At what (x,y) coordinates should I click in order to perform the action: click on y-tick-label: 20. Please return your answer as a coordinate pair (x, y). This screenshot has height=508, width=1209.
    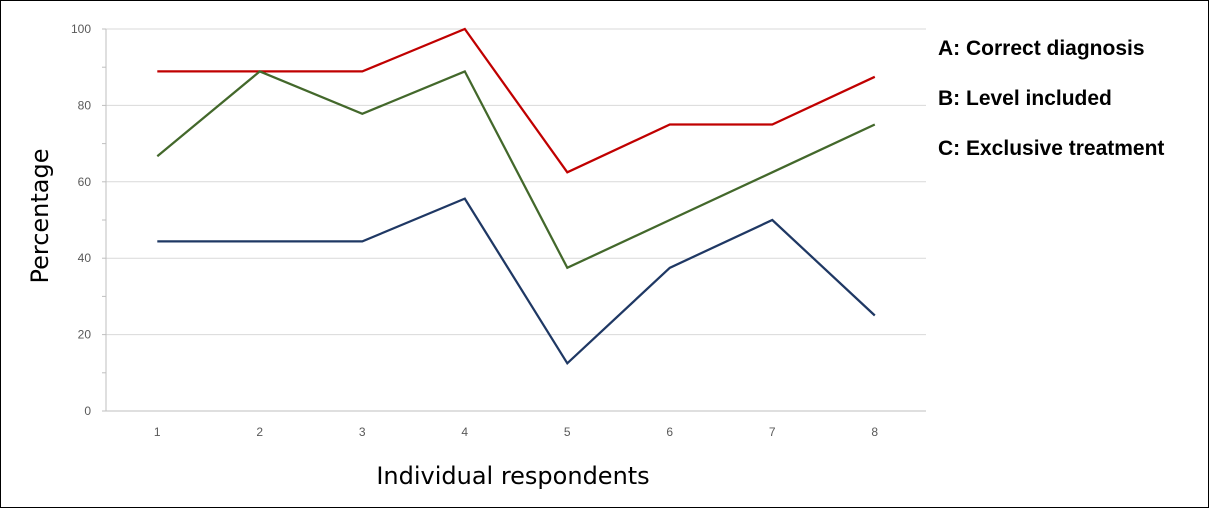
    Looking at the image, I should click on (85, 335).